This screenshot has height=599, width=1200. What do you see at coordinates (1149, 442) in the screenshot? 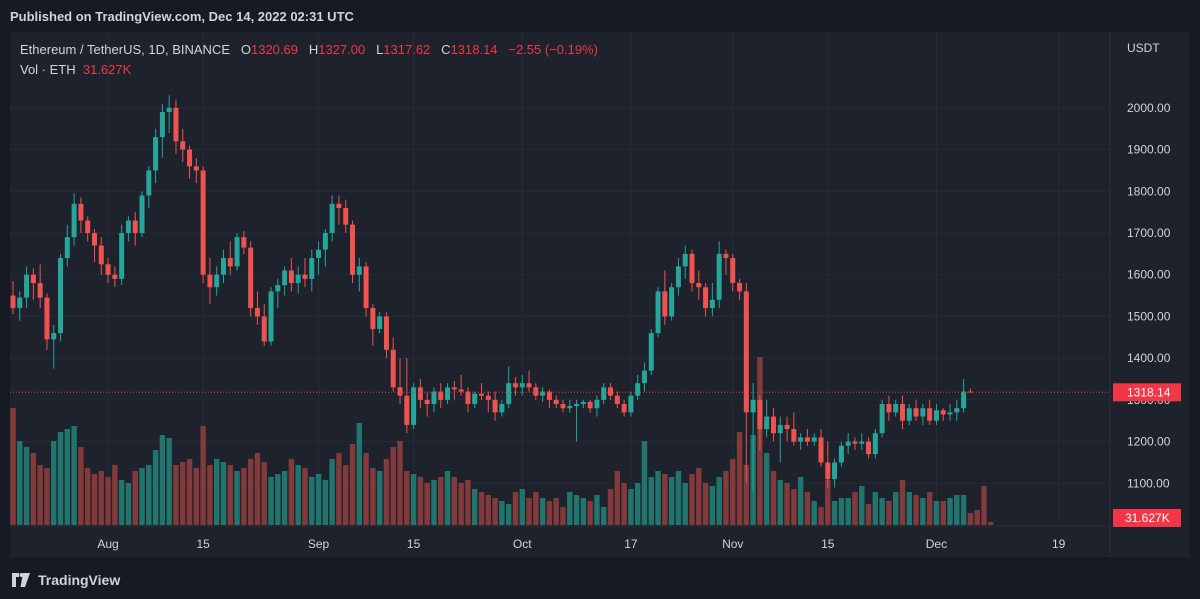
I see `y-tick-label: 1200.00` at bounding box center [1149, 442].